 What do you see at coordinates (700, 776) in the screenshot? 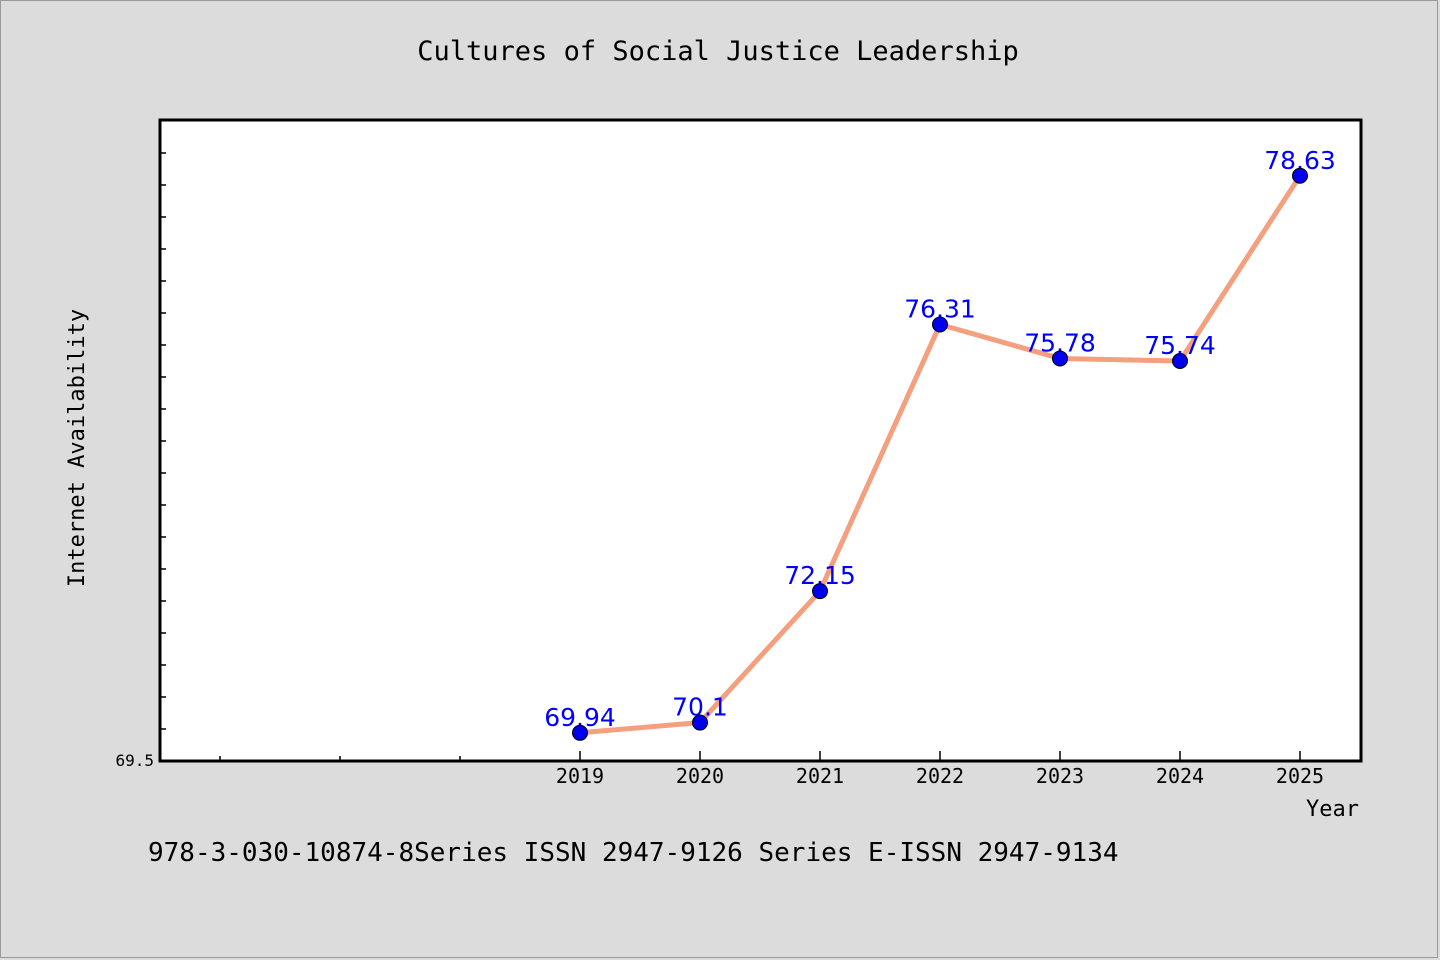
I see `x-tick-label: 2020` at bounding box center [700, 776].